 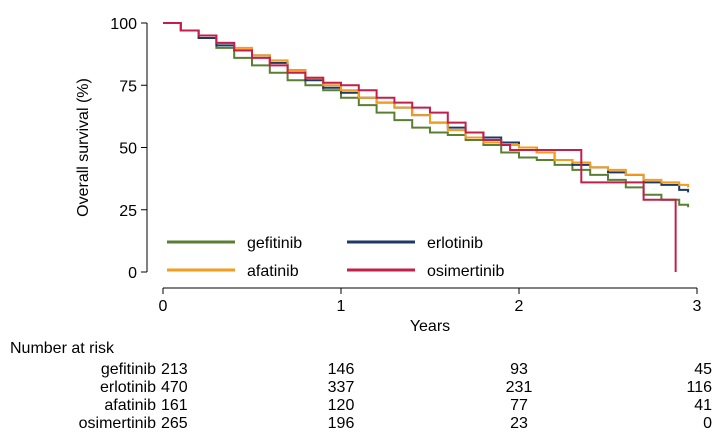 What do you see at coordinates (341, 405) in the screenshot?
I see `risk-value-afatinib: 120` at bounding box center [341, 405].